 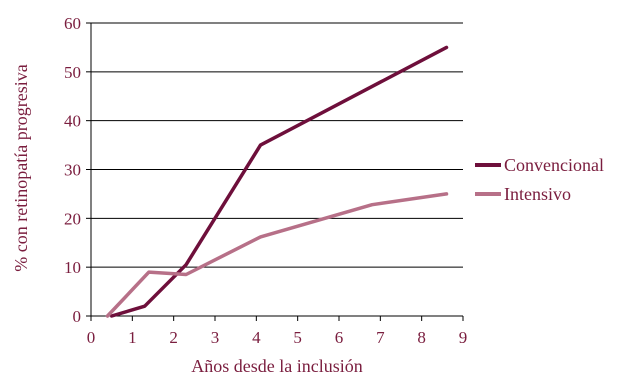 I want to click on x-tick-label-1: 1, so click(x=132, y=337).